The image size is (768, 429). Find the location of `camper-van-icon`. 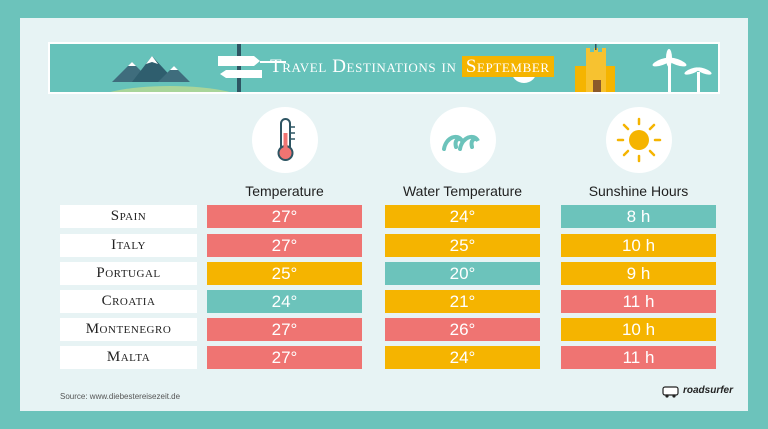

camper-van-icon is located at coordinates (670, 392).